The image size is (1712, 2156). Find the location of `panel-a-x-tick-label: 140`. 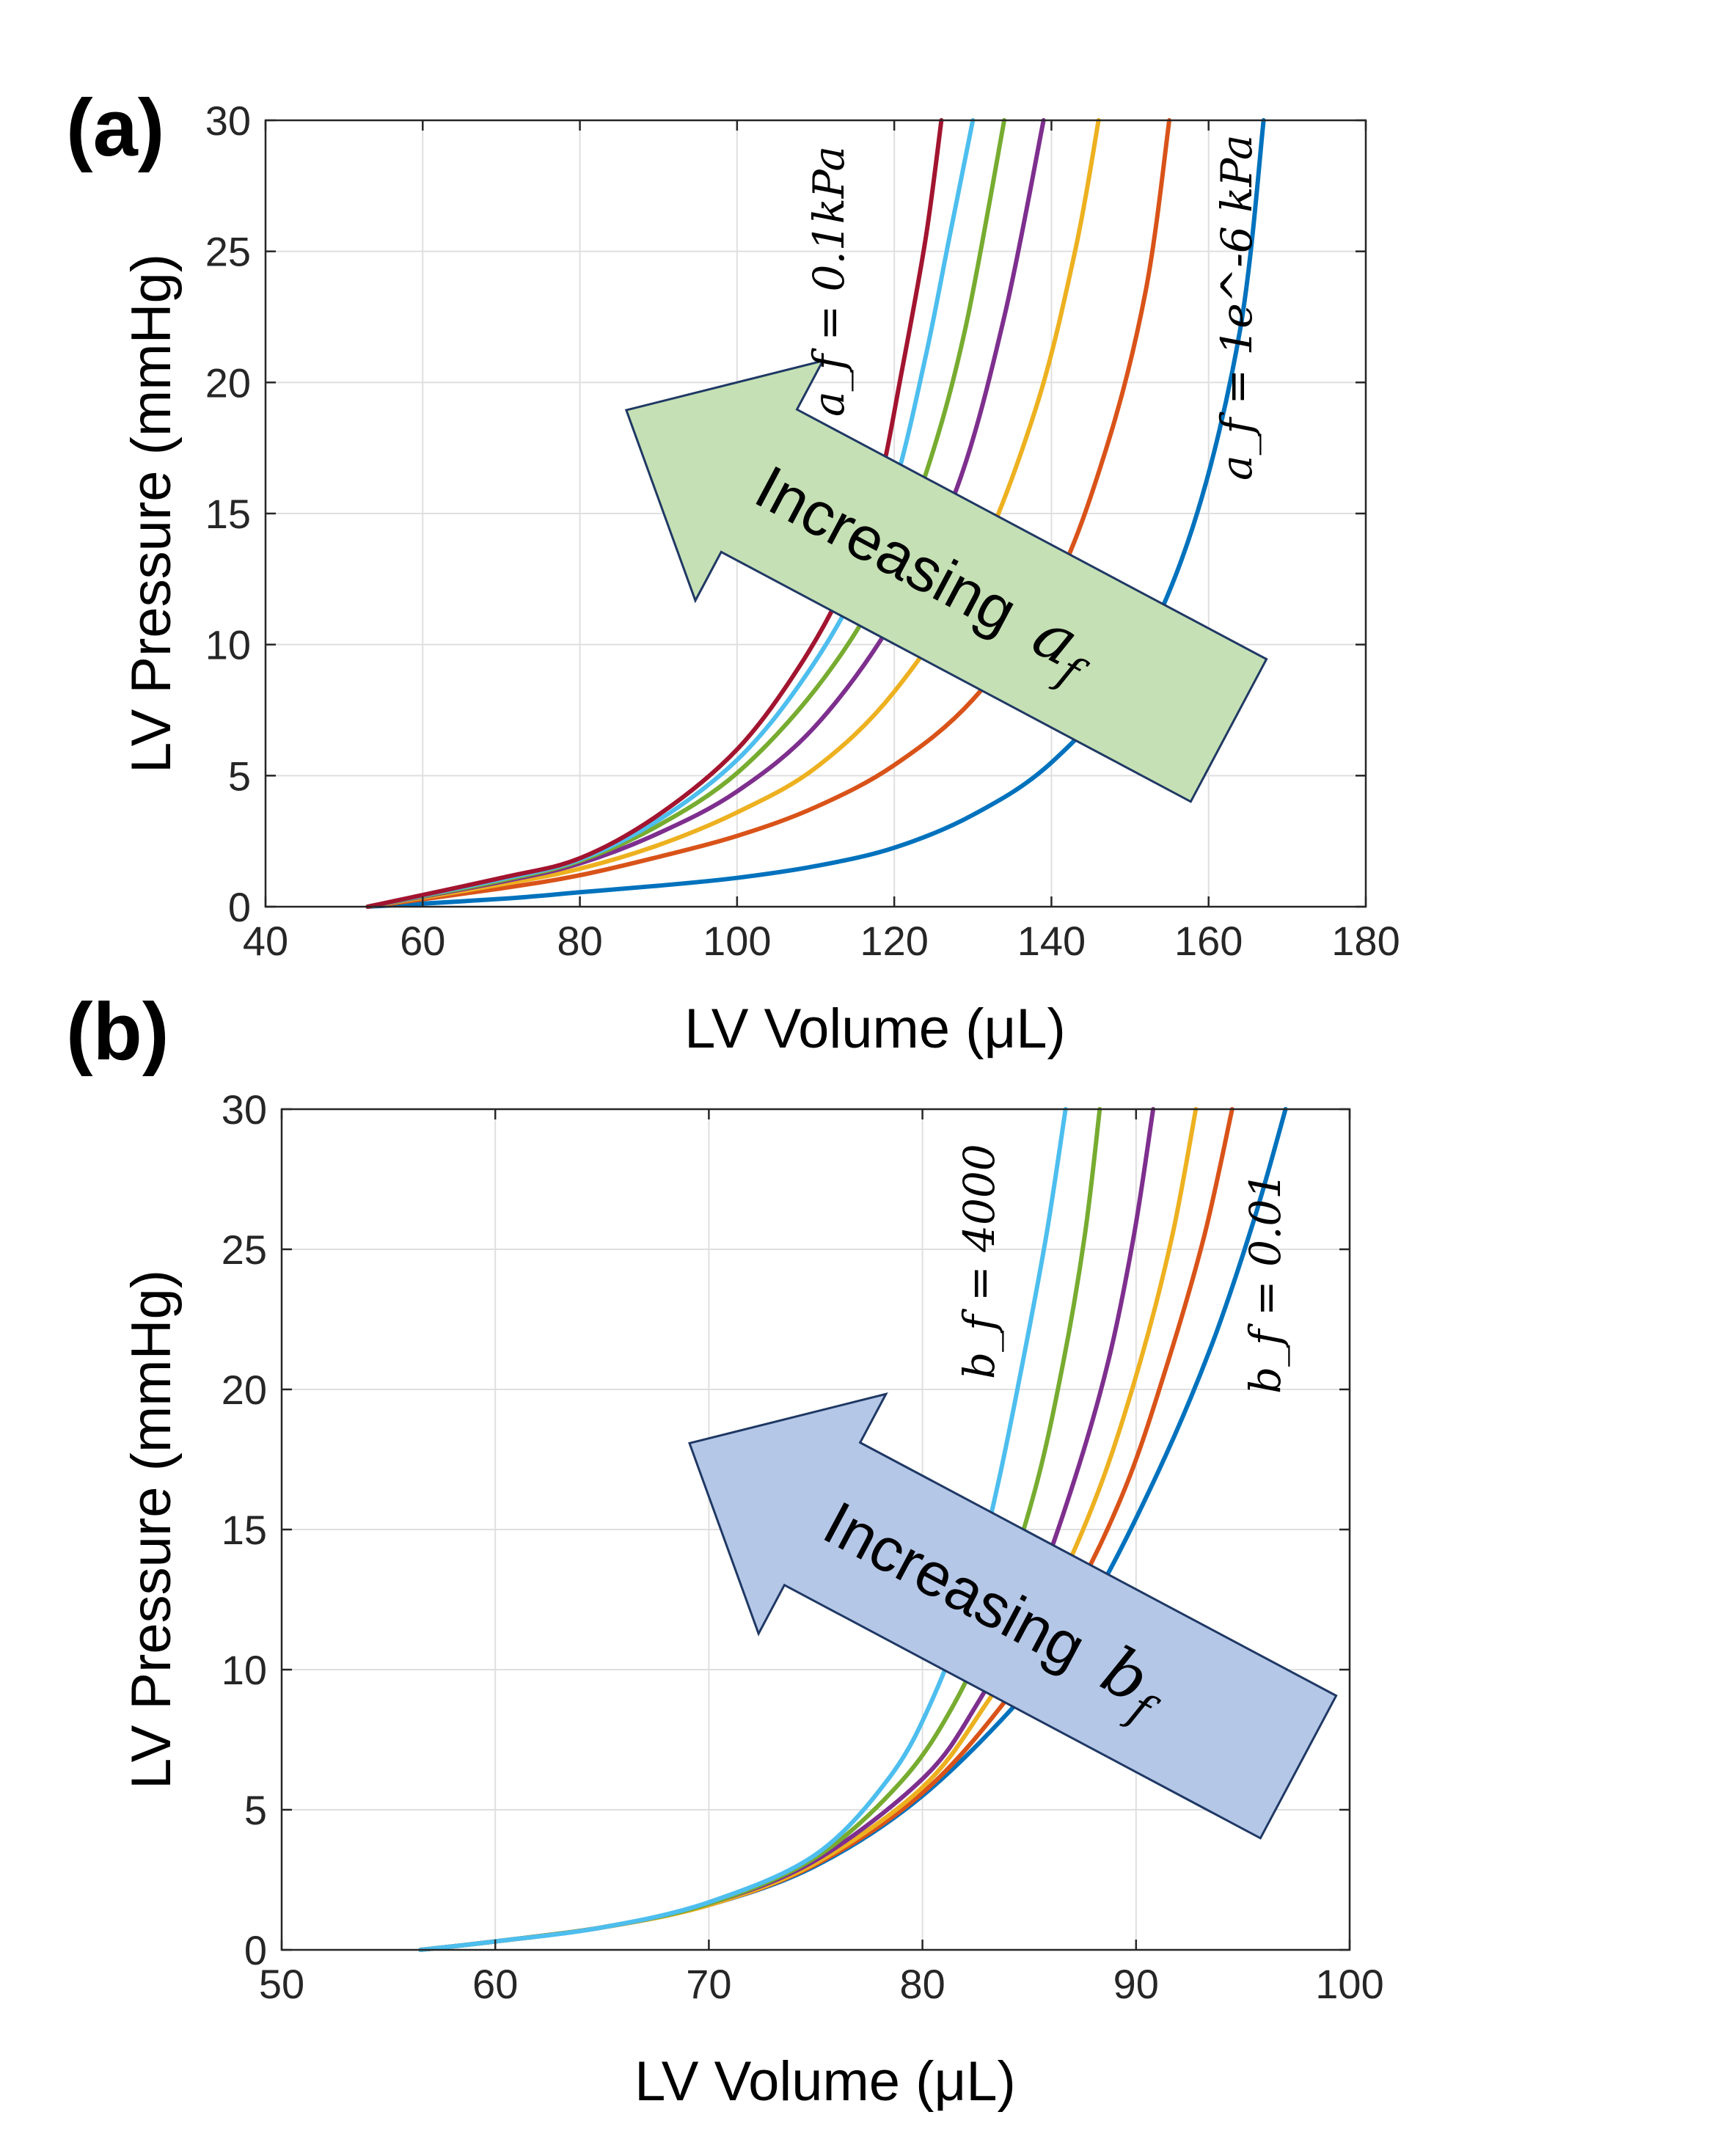

panel-a-x-tick-label: 140 is located at coordinates (1051, 941).